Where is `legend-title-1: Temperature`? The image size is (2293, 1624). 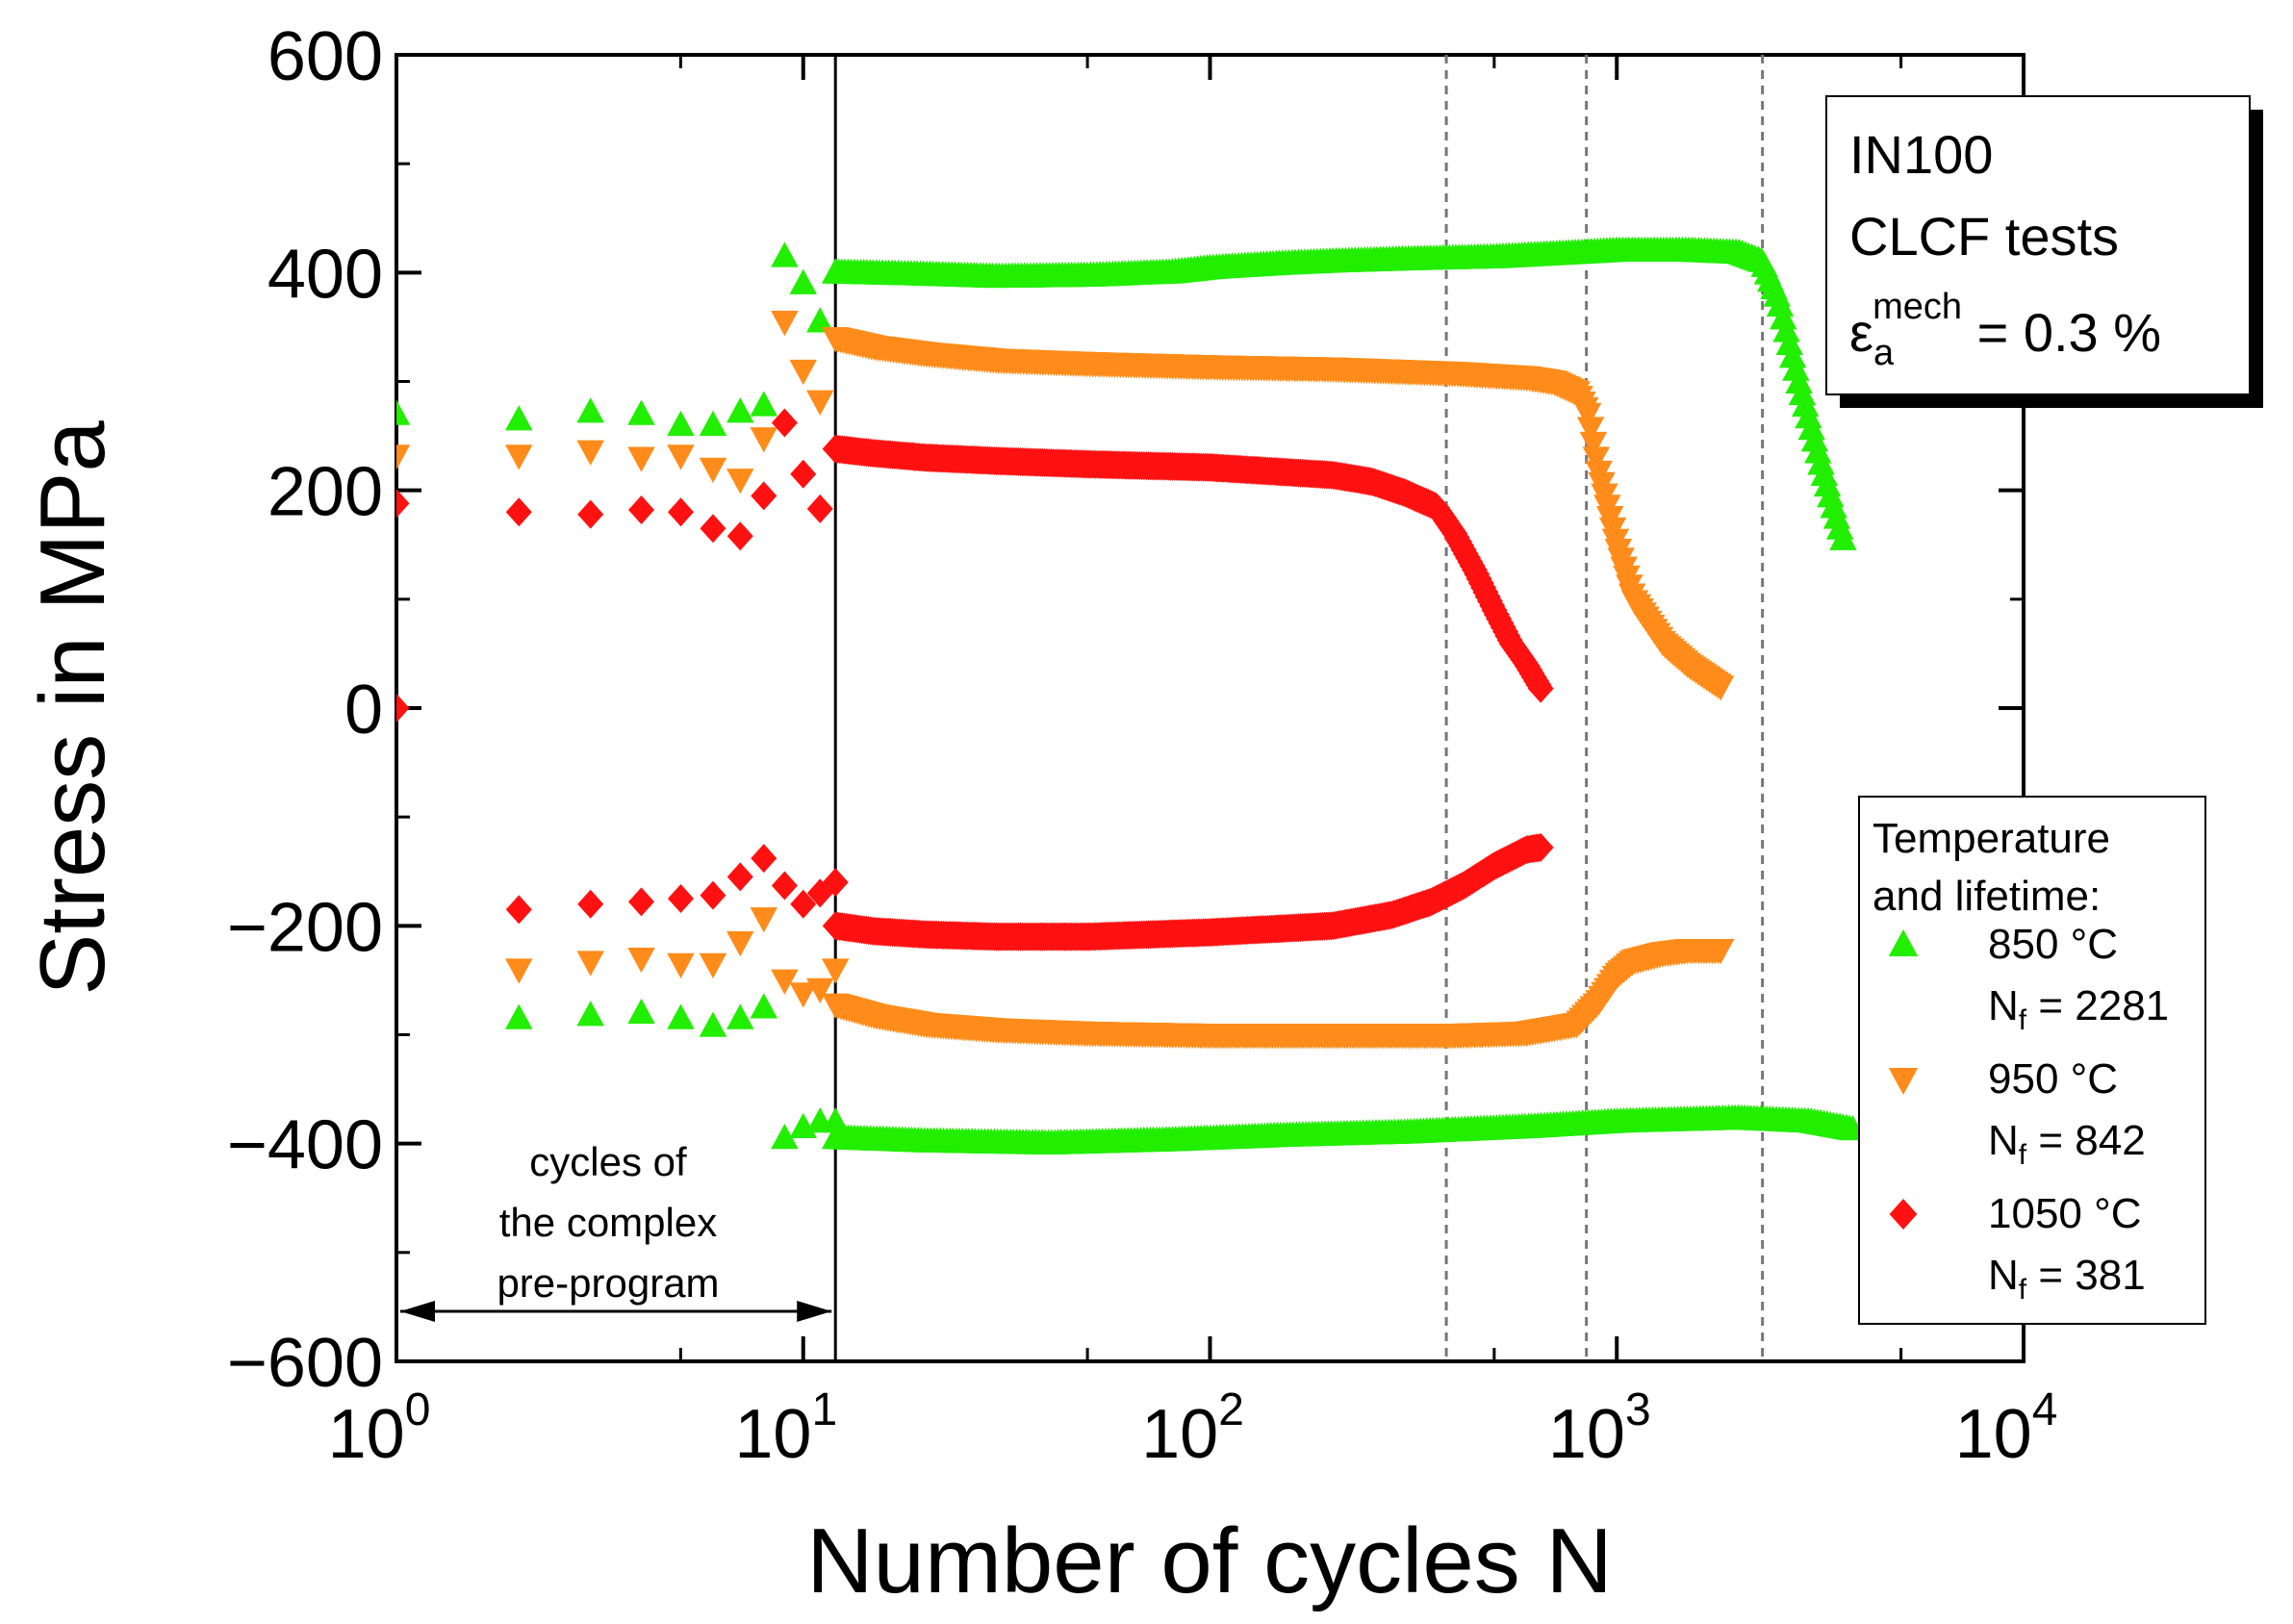 legend-title-1: Temperature is located at coordinates (1992, 838).